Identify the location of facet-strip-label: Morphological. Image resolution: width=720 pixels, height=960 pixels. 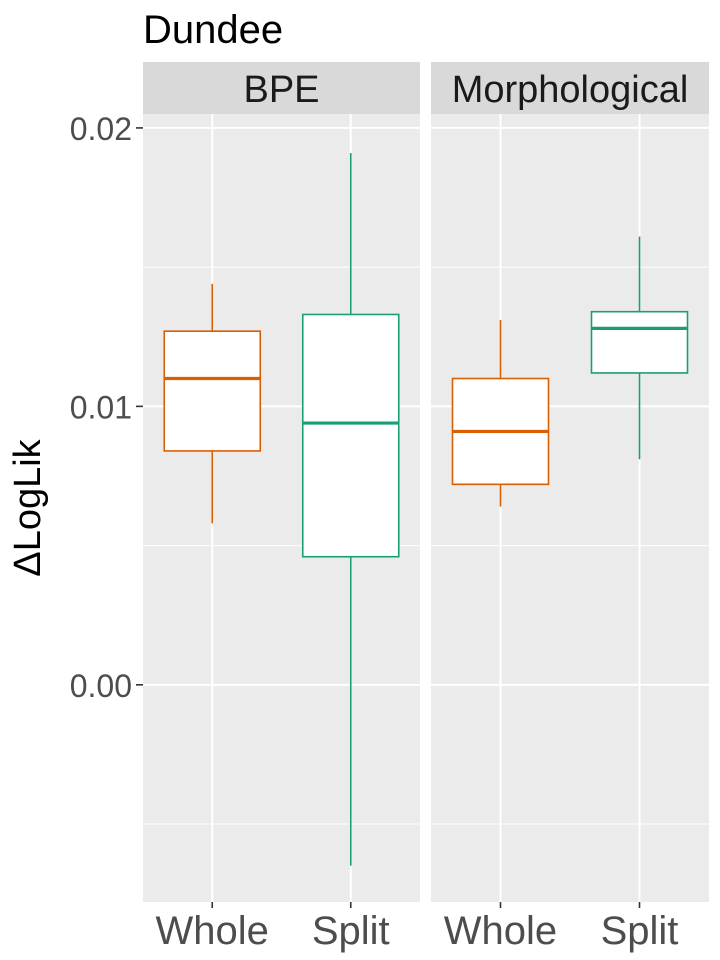
(570, 90).